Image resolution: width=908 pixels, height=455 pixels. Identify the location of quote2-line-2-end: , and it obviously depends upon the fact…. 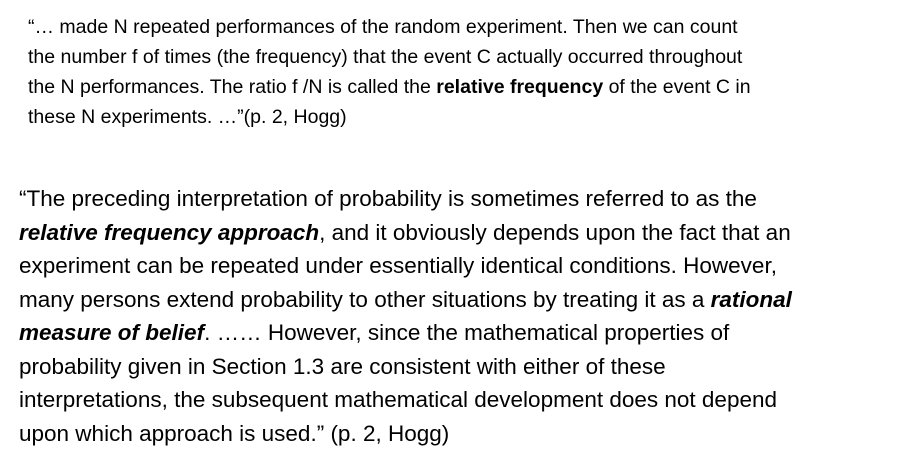
(555, 232).